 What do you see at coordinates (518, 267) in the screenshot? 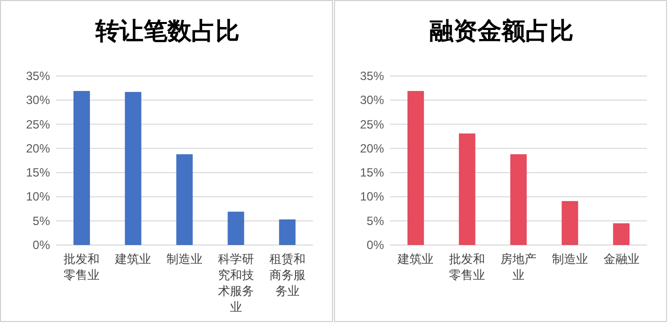
I see `x-tick-label: 房地产业` at bounding box center [518, 267].